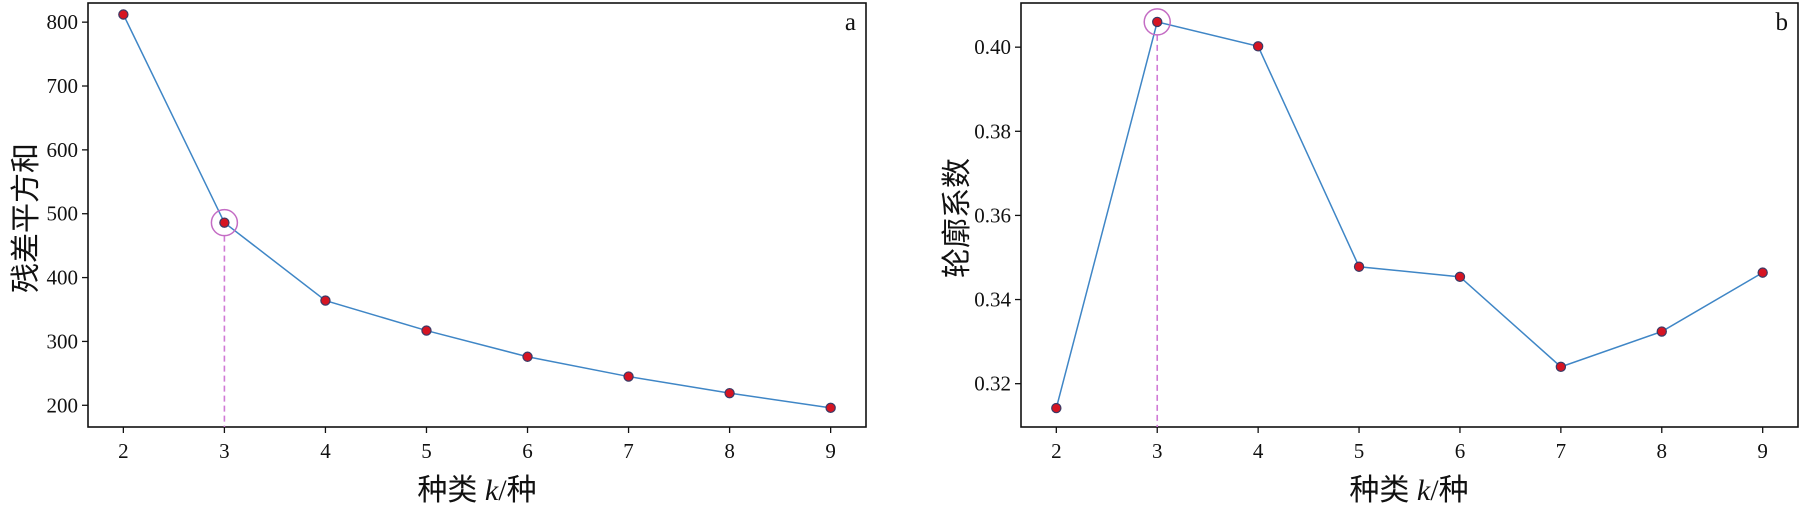 The image size is (1799, 507). I want to click on y-tick-label: 700, so click(63, 86).